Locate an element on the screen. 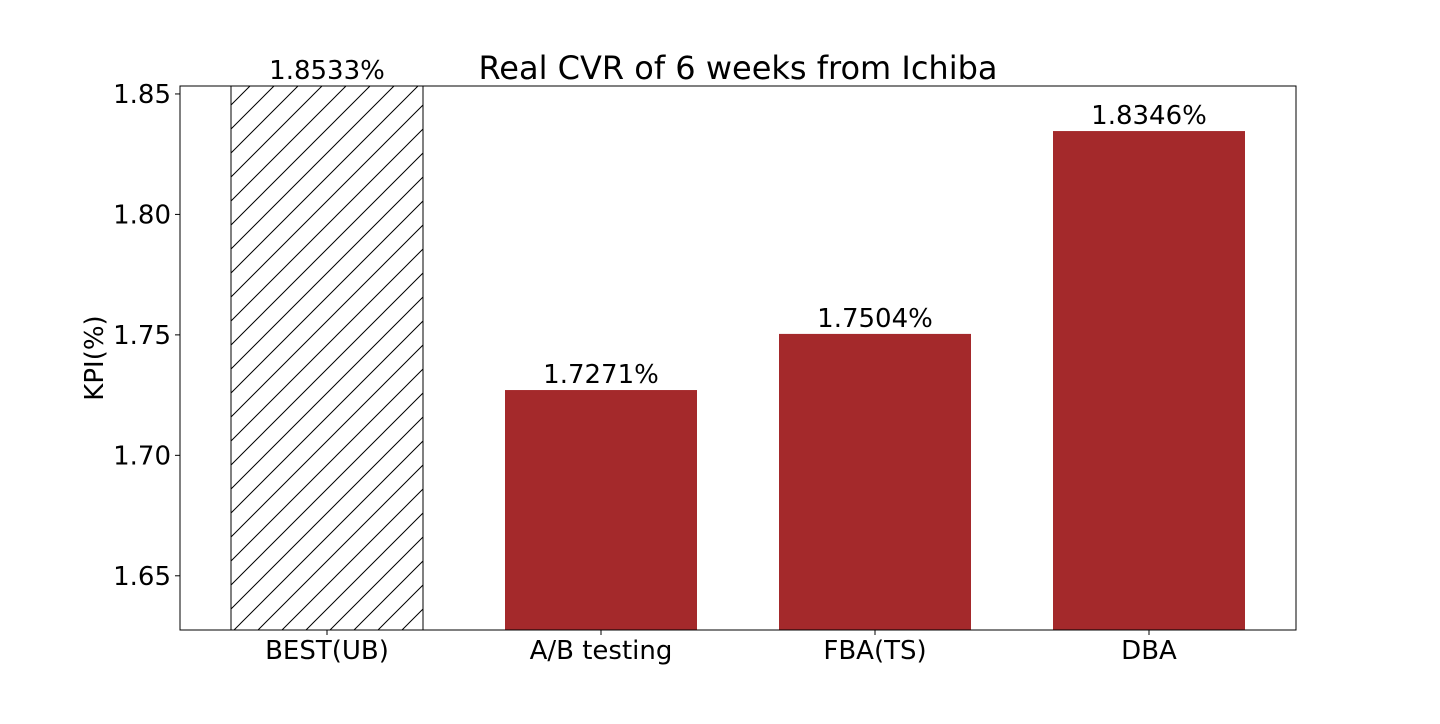 The width and height of the screenshot is (1440, 724). y-tick-label: 1.65 is located at coordinates (142, 577).